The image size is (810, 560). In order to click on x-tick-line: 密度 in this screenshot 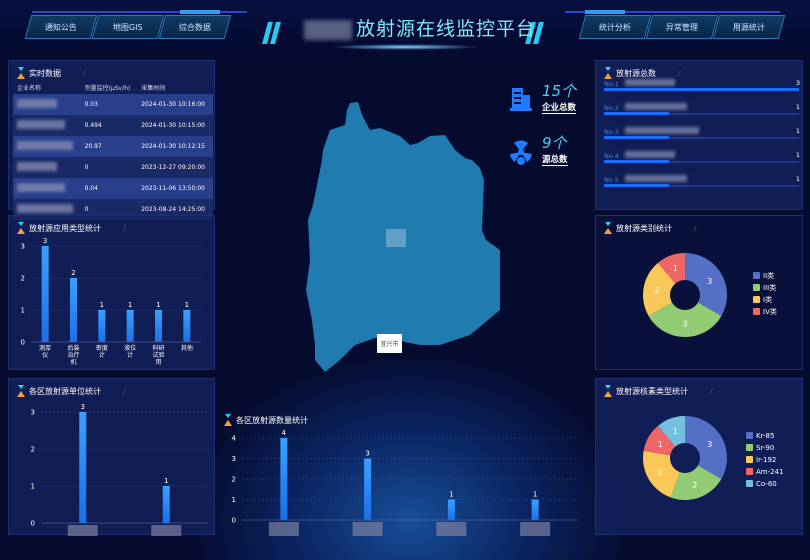, I will do `click(102, 348)`.